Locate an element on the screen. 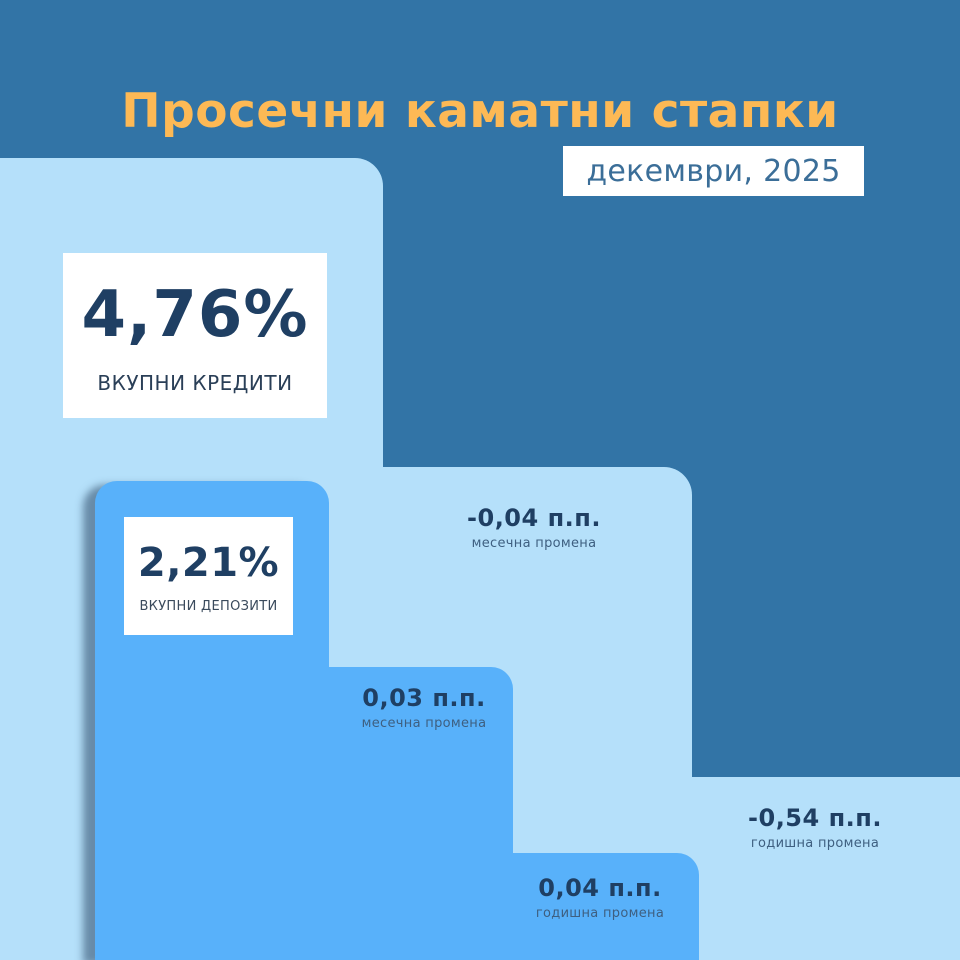  deposits-rate-label: ВКУПНИ ДЕПОЗИТИ is located at coordinates (208, 606).